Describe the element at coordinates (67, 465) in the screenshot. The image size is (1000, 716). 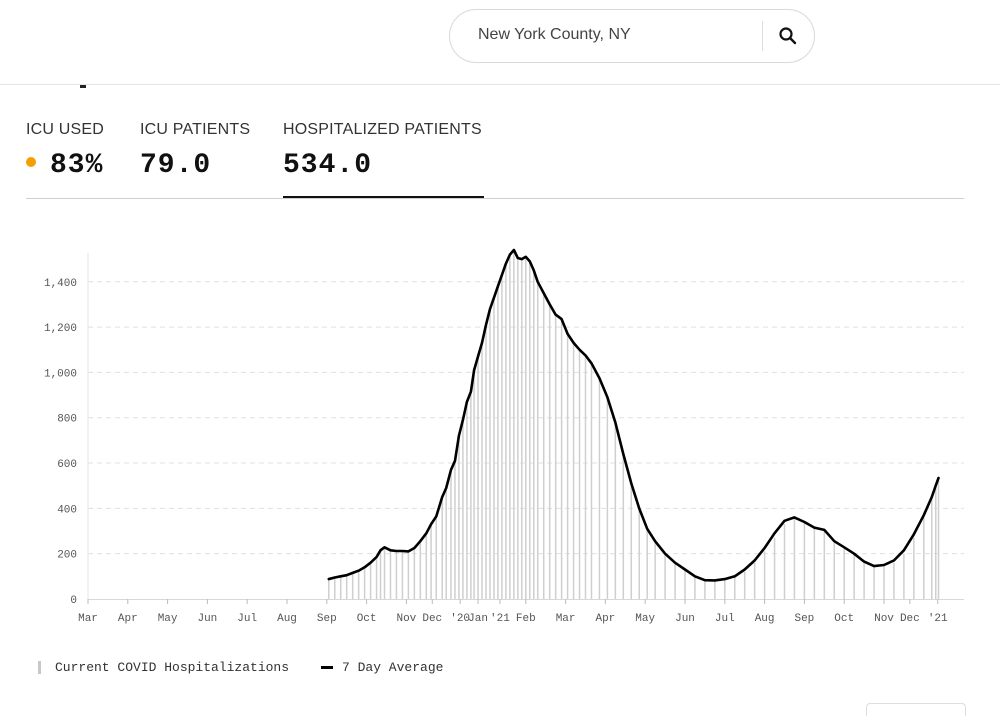
I see `y-tick-label: 600` at that location.